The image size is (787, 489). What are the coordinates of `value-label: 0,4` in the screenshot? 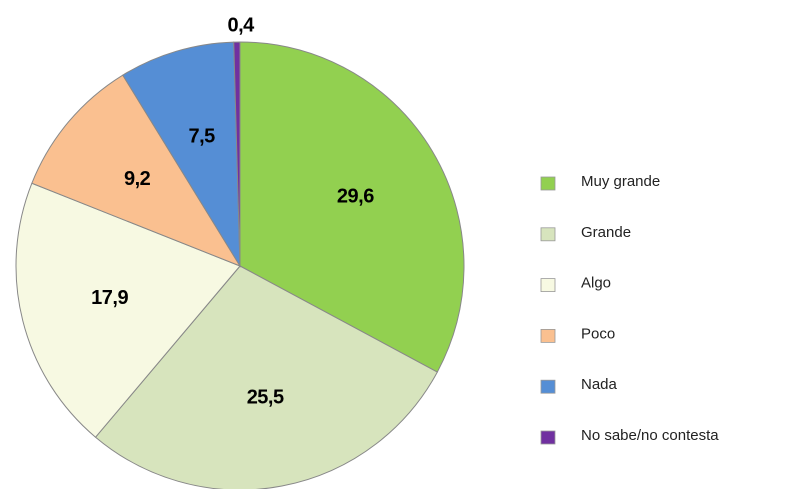 It's located at (241, 25).